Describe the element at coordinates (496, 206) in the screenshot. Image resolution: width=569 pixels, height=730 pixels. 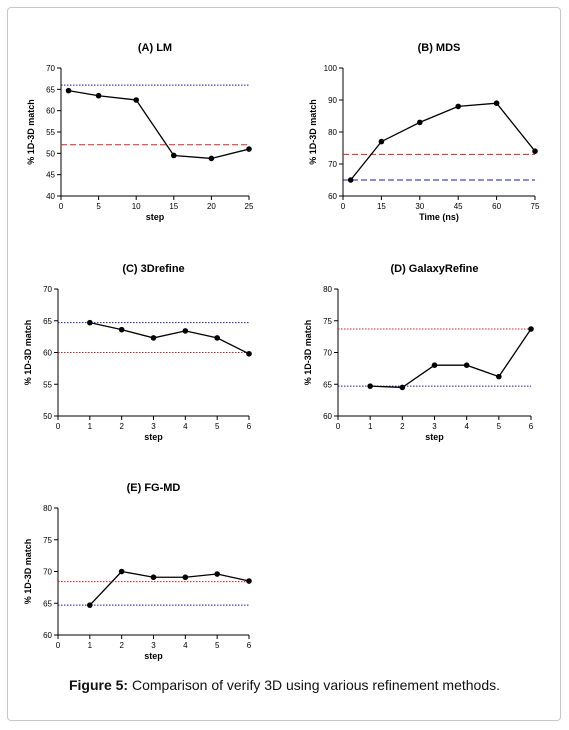
I see `chart-2-x-tick-label: 60` at that location.